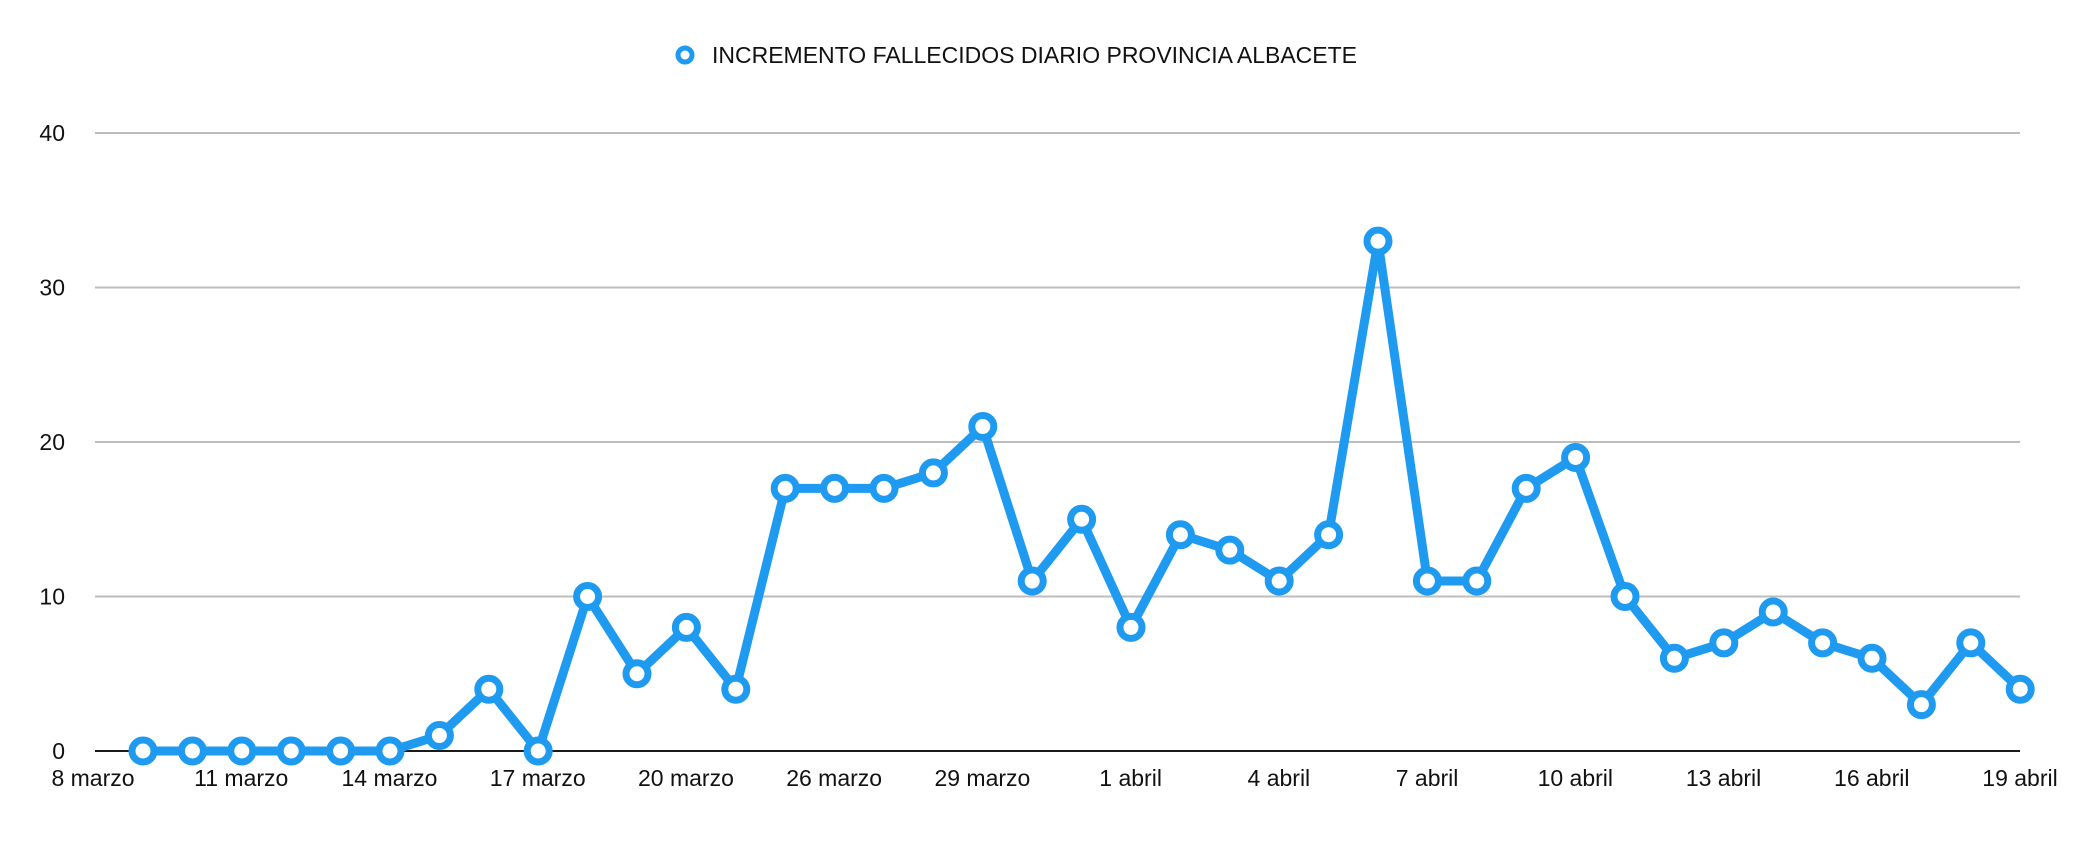 Image resolution: width=2076 pixels, height=852 pixels. Describe the element at coordinates (241, 778) in the screenshot. I see `x-tick-label: 11 marzo` at that location.